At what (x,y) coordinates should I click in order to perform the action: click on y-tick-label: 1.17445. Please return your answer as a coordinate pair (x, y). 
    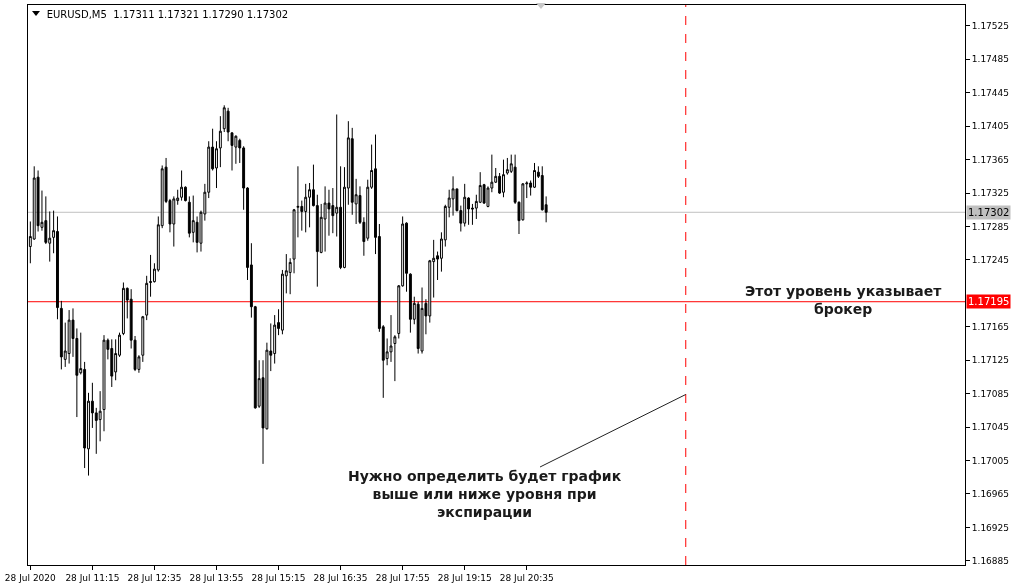
    Looking at the image, I should click on (990, 92).